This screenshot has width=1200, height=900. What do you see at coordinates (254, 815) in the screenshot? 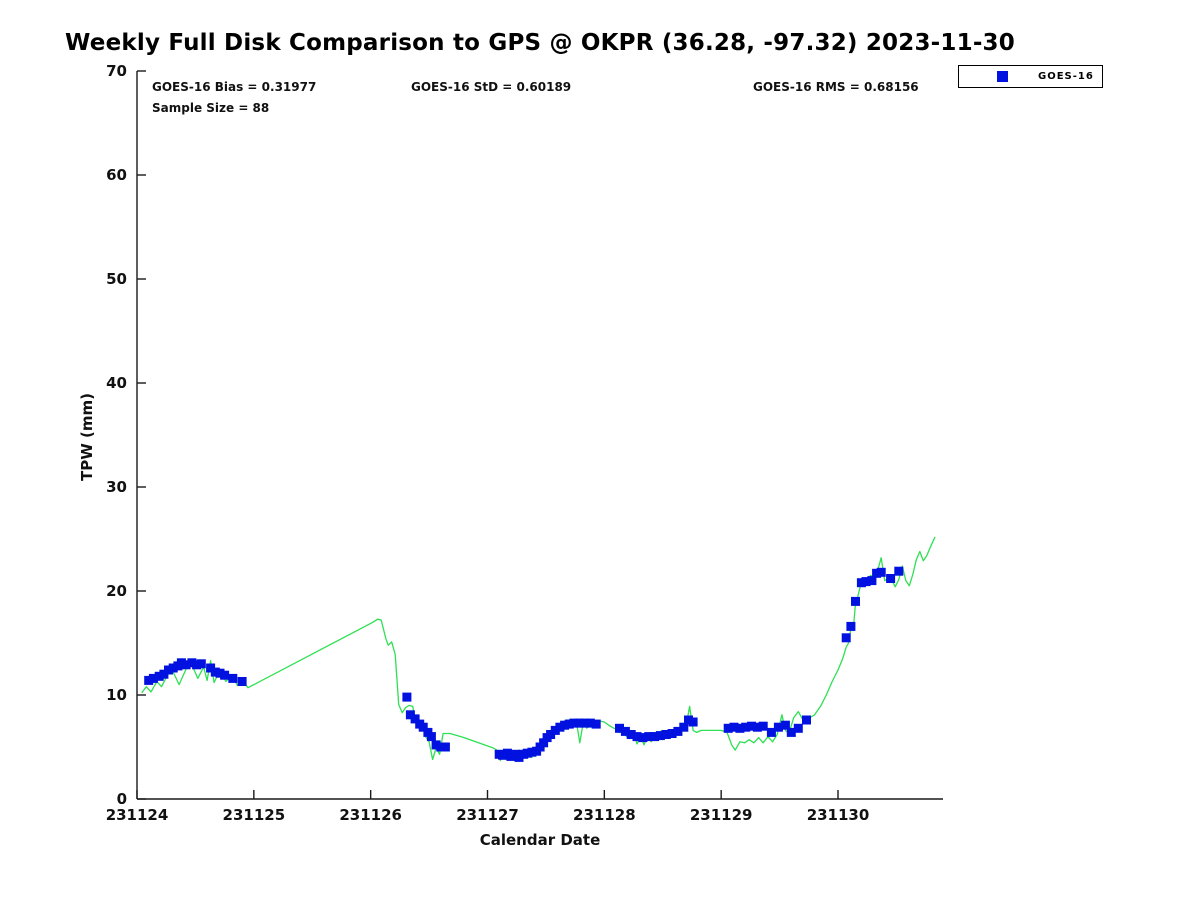
I see `x-tick-label: 231125` at bounding box center [254, 815].